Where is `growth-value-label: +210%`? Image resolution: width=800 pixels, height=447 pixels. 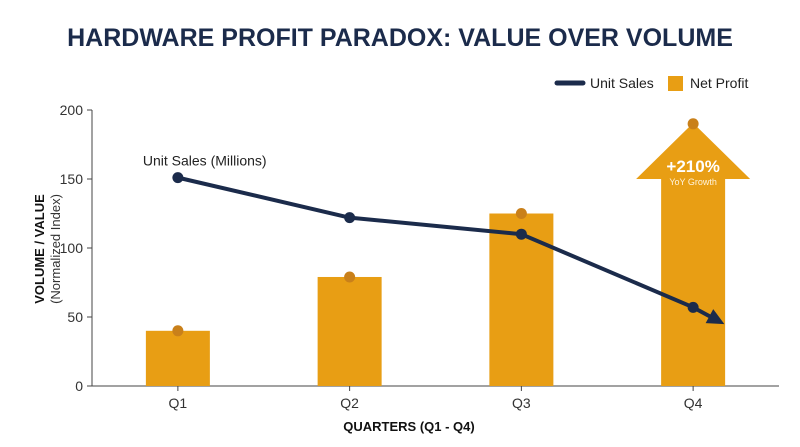
growth-value-label: +210% is located at coordinates (692, 166).